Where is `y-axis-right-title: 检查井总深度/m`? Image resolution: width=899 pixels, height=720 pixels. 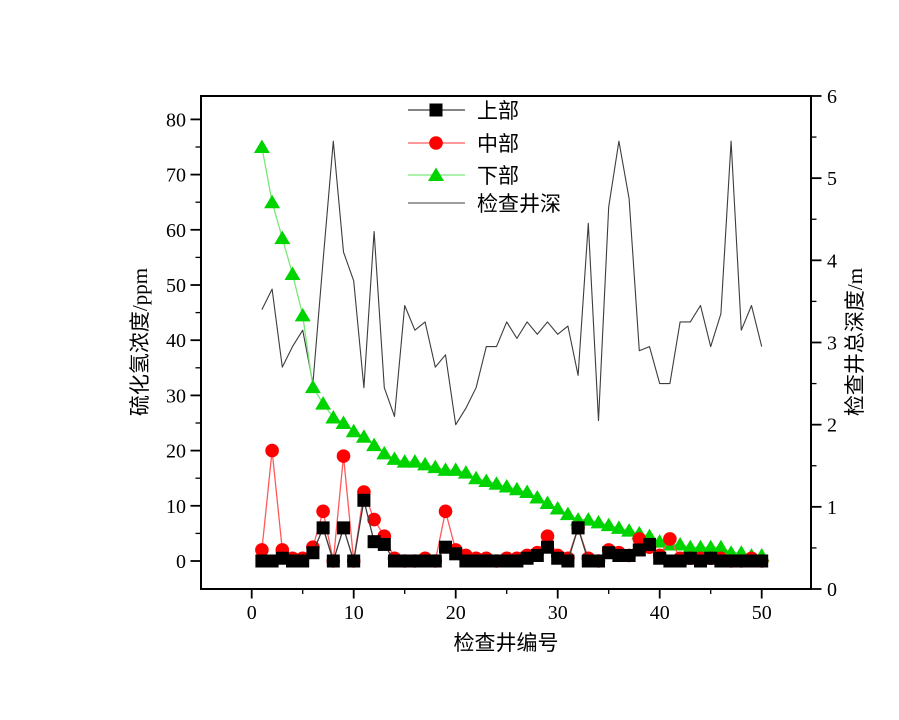
y-axis-right-title: 检查井总深度/m is located at coordinates (855, 342).